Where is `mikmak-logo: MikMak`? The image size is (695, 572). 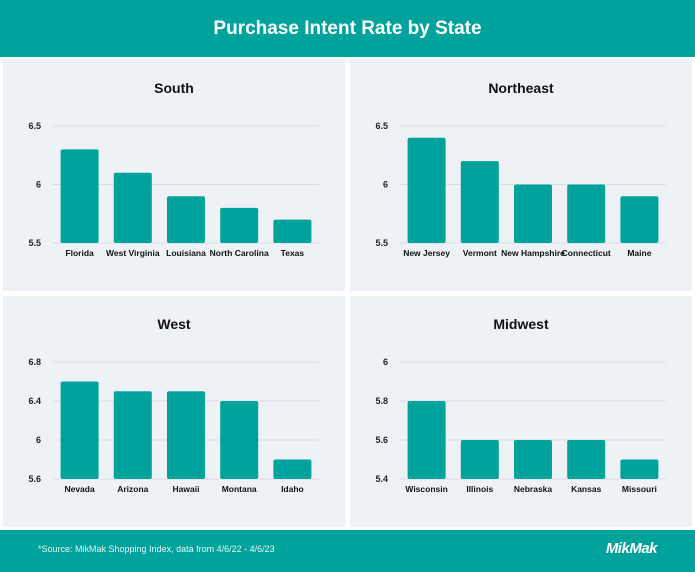
mikmak-logo: MikMak is located at coordinates (631, 548).